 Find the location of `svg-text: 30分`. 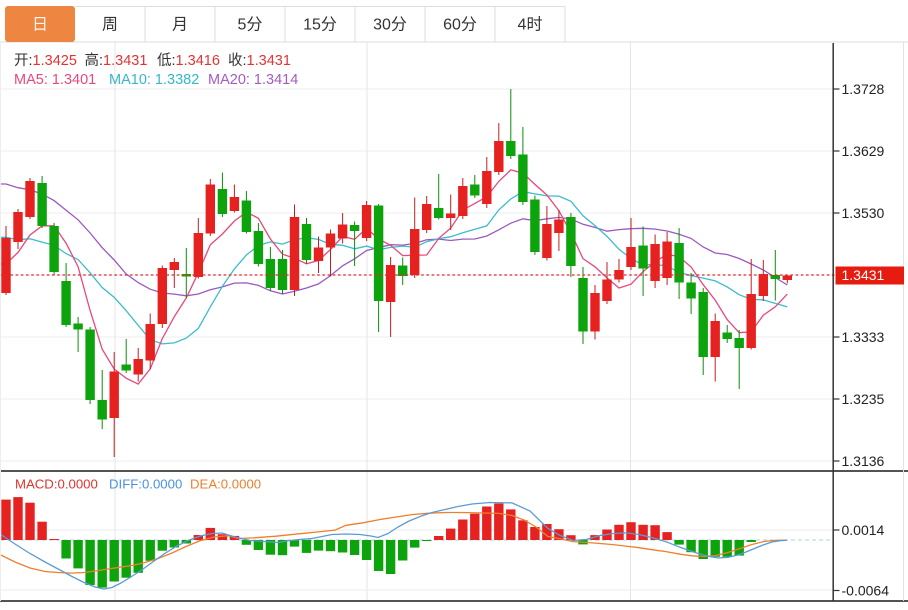

svg-text: 30分 is located at coordinates (390, 25).